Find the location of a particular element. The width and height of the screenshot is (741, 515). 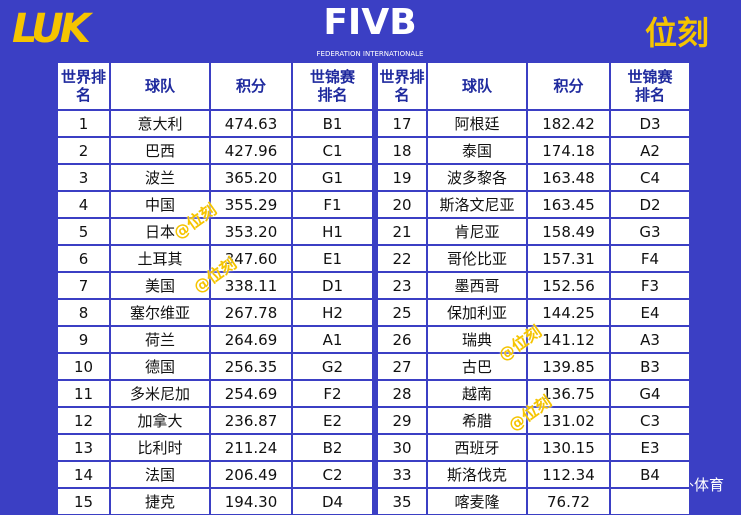

table-cell: 194.30 is located at coordinates (251, 501).